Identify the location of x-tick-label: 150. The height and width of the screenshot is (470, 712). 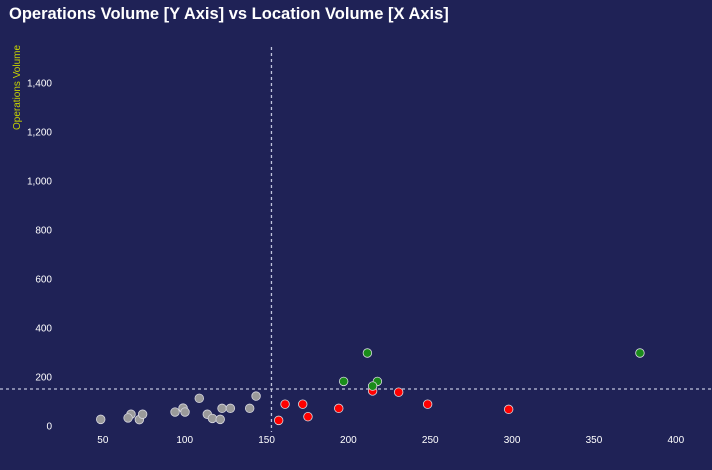
(266, 440).